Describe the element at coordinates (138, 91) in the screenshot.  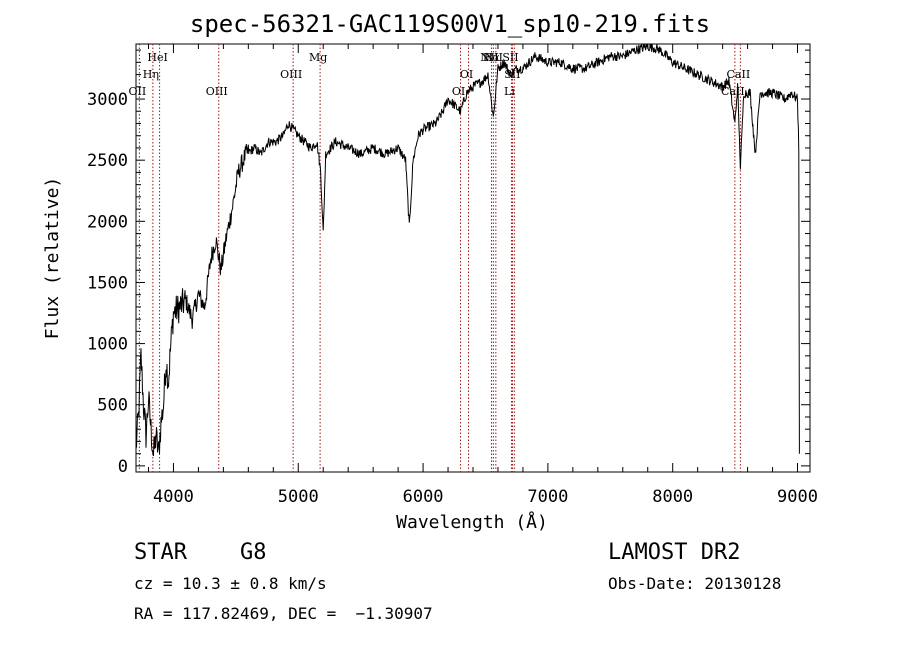
I see `line-marker-label: OII` at that location.